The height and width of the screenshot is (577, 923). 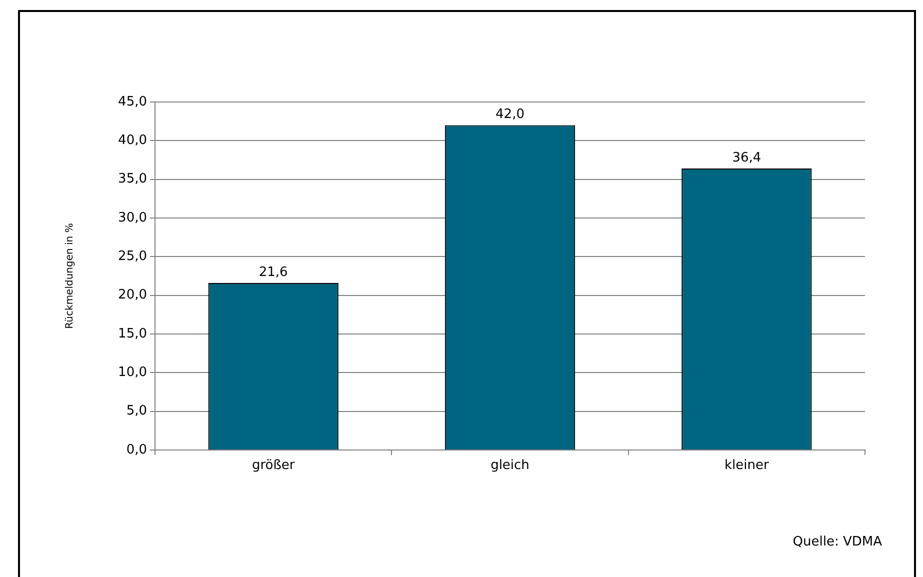 I want to click on x-tick-label: kleiner, so click(x=747, y=466).